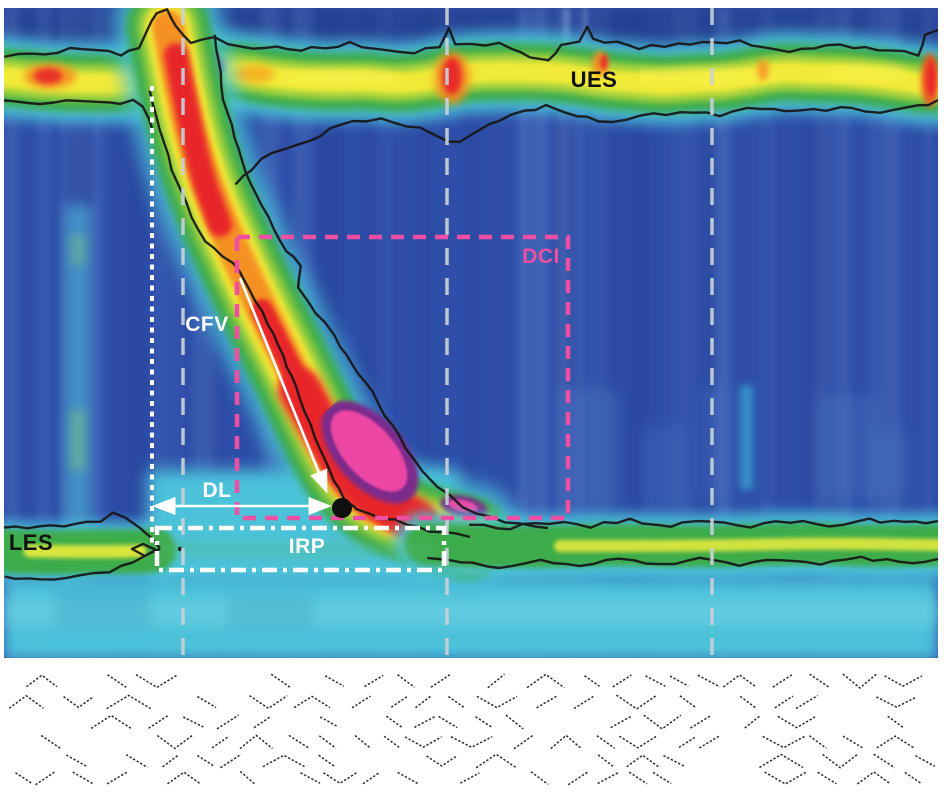 The width and height of the screenshot is (944, 800). What do you see at coordinates (682, 562) in the screenshot?
I see `les-bottom-contour-right` at bounding box center [682, 562].